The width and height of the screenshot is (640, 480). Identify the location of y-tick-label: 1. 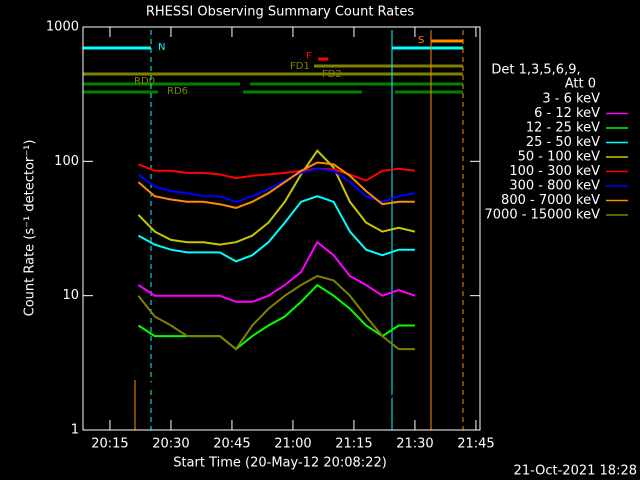
(75, 430).